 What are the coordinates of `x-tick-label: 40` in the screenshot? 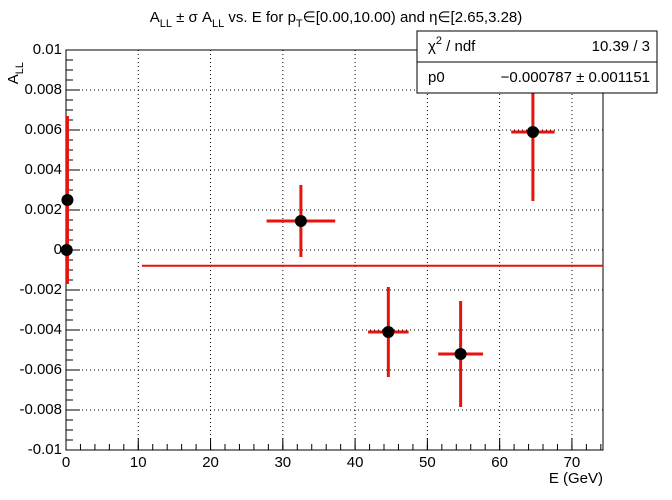 It's located at (355, 462).